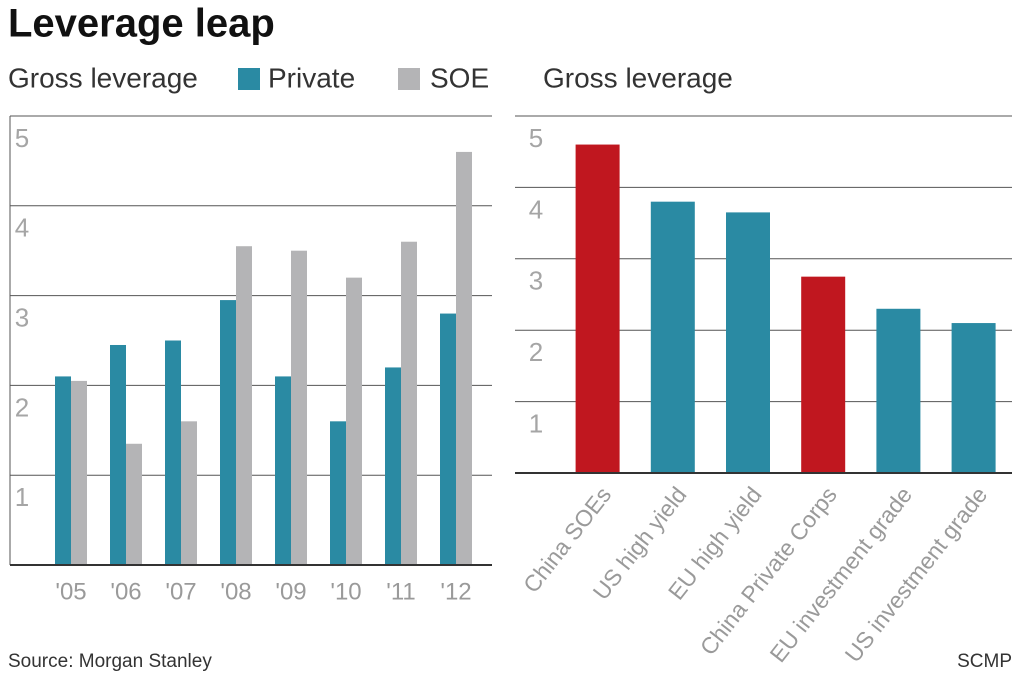 Image resolution: width=1020 pixels, height=680 pixels. I want to click on x-tick-label: '07, so click(180, 591).